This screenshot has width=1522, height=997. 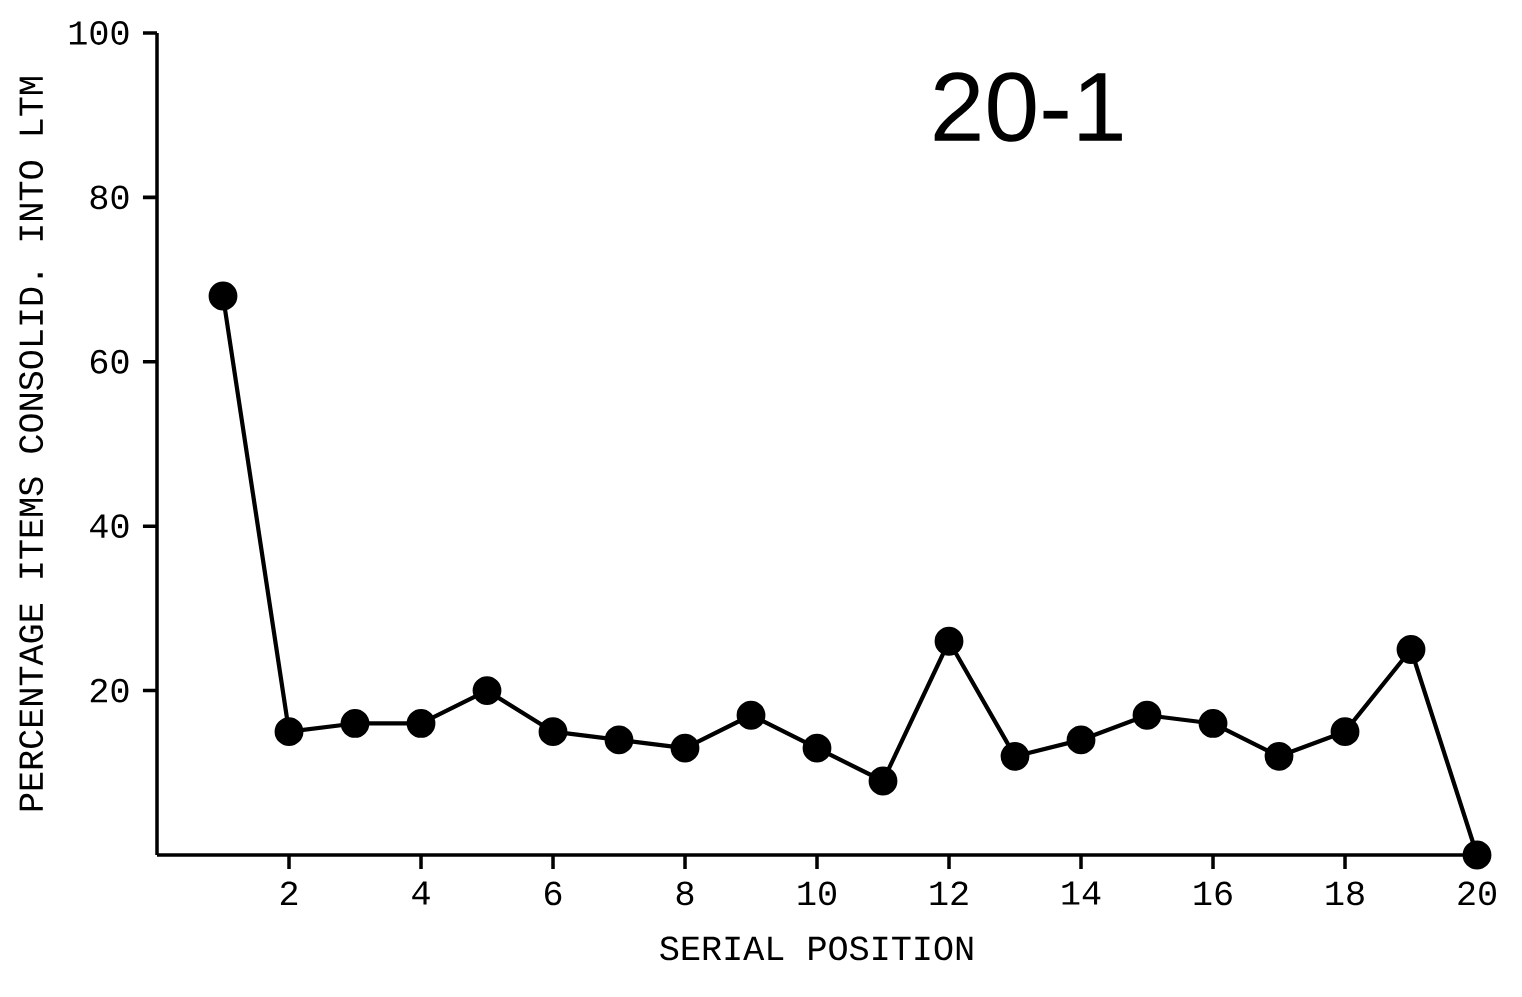 What do you see at coordinates (1028, 107) in the screenshot?
I see `annotation: 20-1` at bounding box center [1028, 107].